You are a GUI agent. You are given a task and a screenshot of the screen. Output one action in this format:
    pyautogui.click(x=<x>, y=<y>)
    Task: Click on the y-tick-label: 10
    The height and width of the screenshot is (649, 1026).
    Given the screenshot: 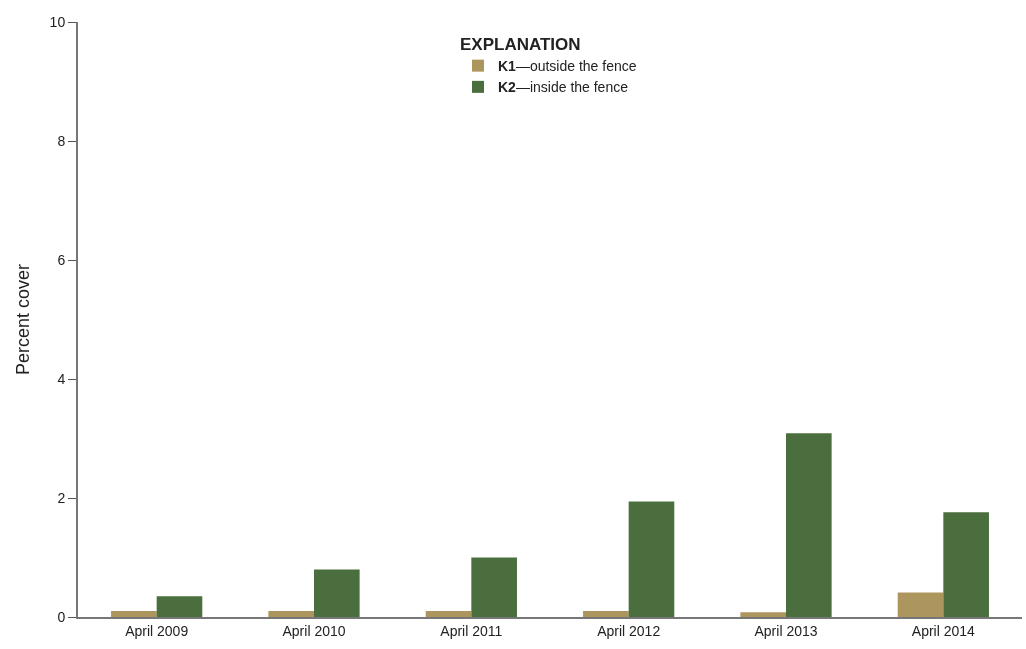 What is the action you would take?
    pyautogui.click(x=57, y=21)
    